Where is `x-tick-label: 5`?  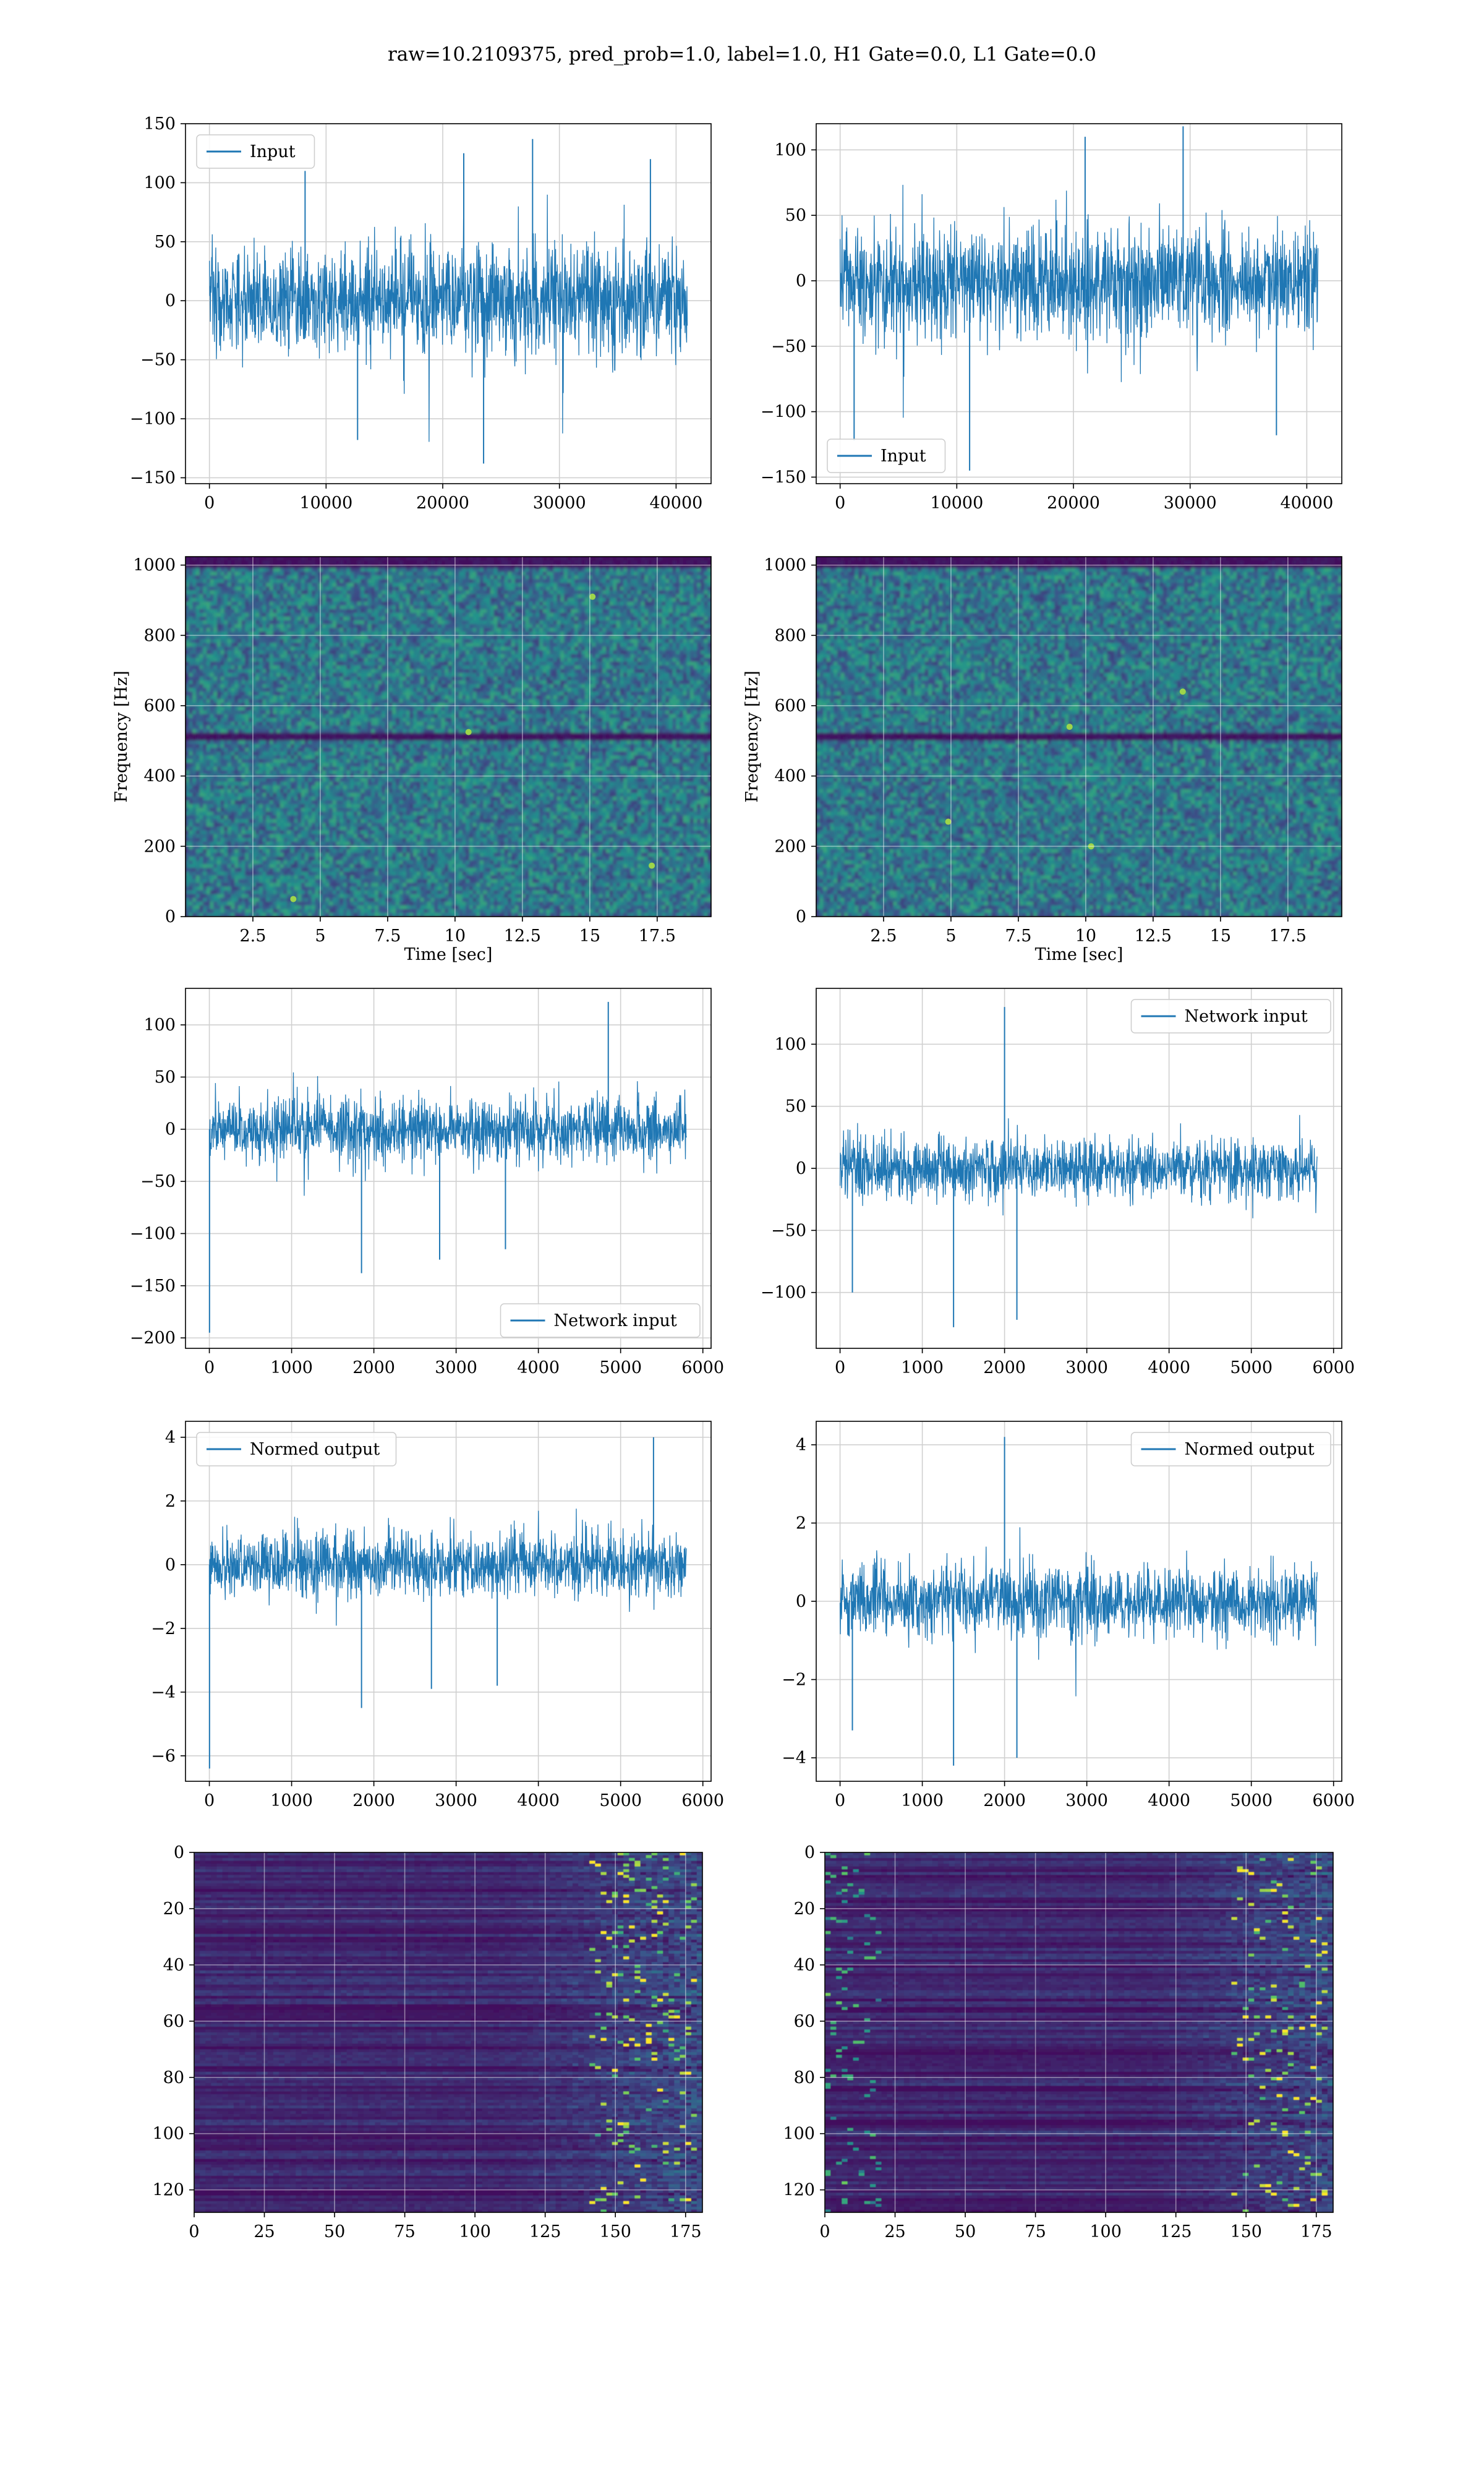
x-tick-label: 5 is located at coordinates (950, 936).